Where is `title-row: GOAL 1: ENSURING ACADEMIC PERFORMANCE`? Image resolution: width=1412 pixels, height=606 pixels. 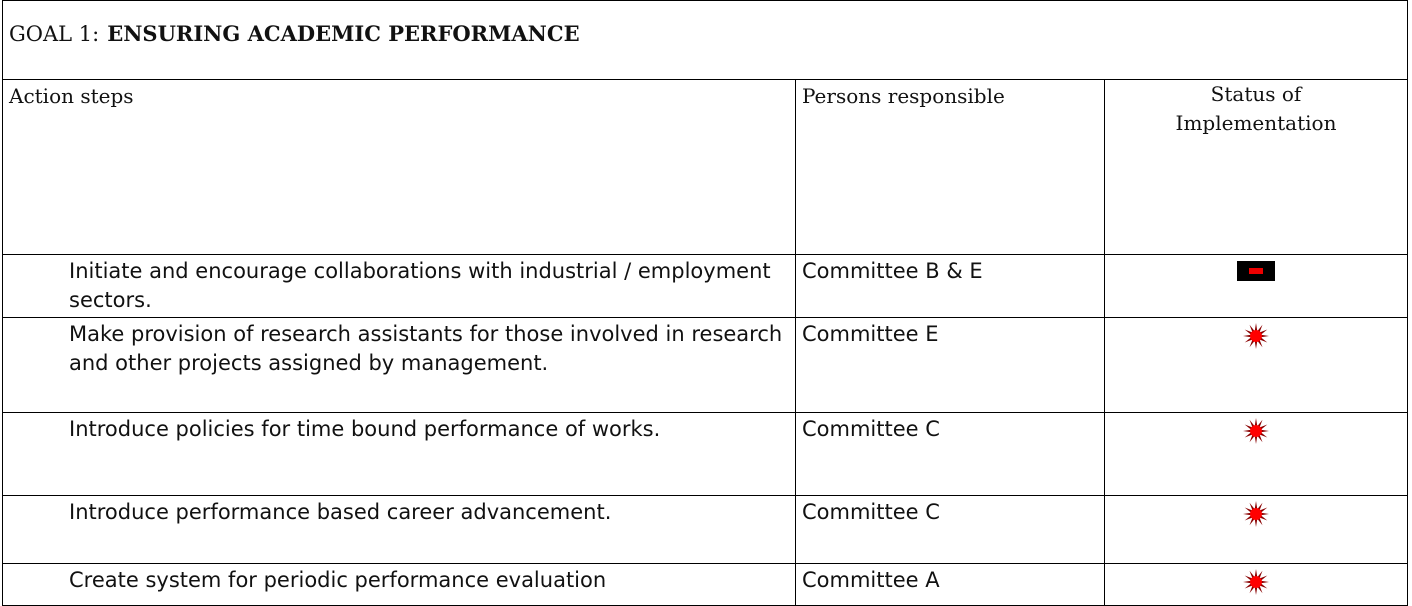 title-row: GOAL 1: ENSURING ACADEMIC PERFORMANCE is located at coordinates (705, 40).